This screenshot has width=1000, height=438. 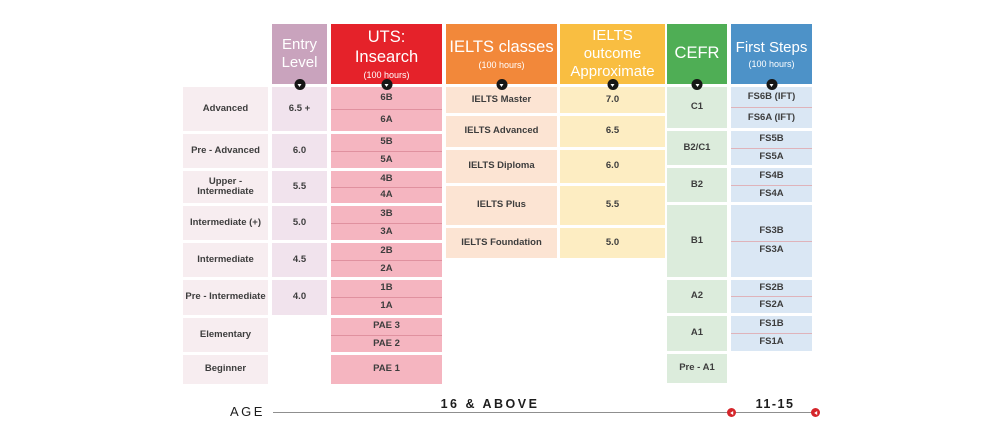 What do you see at coordinates (386, 251) in the screenshot?
I see `uts-course-cell: 2B` at bounding box center [386, 251].